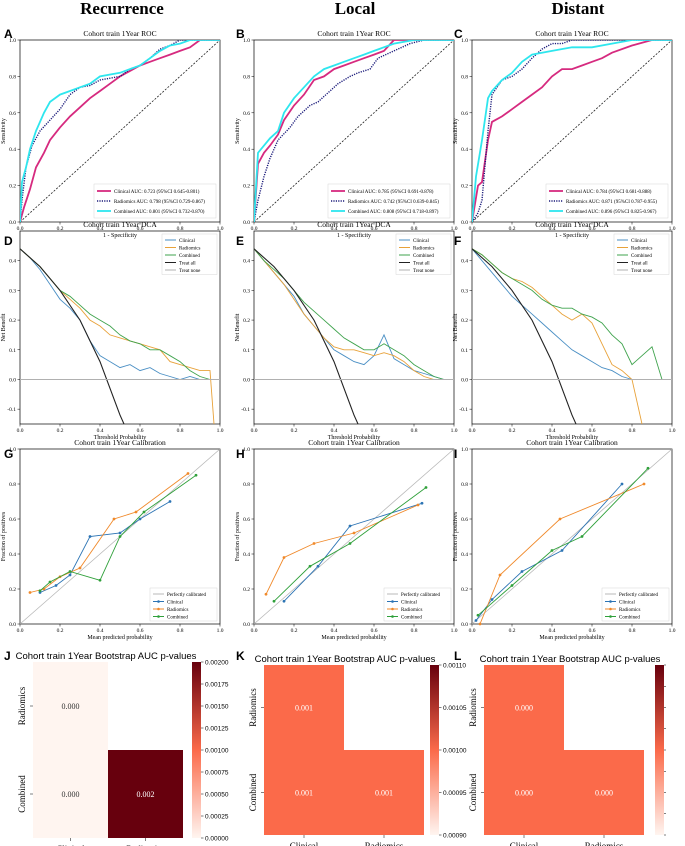  I want to click on x-axis-label: 1 - Specificity, so click(354, 235).